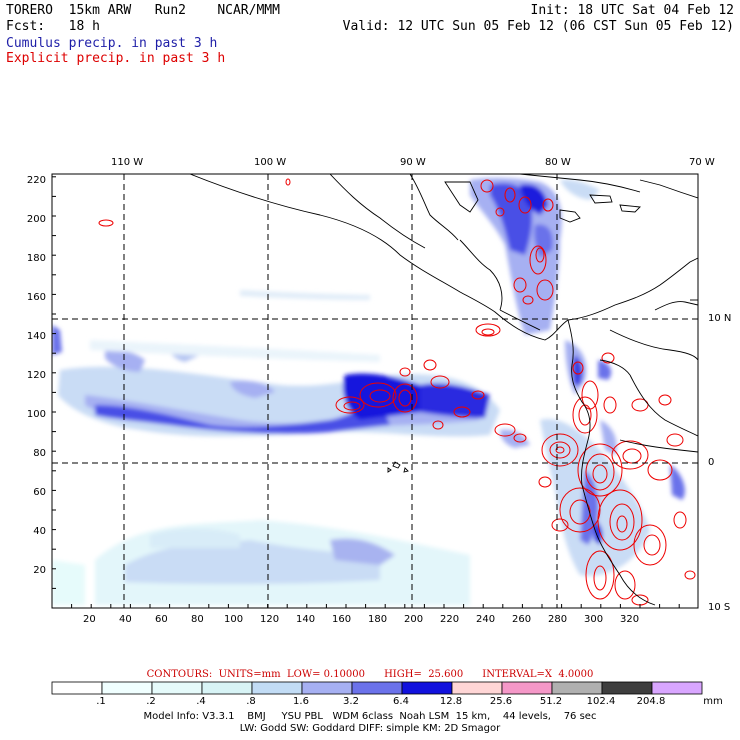 This screenshot has width=740, height=740. Describe the element at coordinates (39, 570) in the screenshot. I see `y-tick-label: 20` at that location.